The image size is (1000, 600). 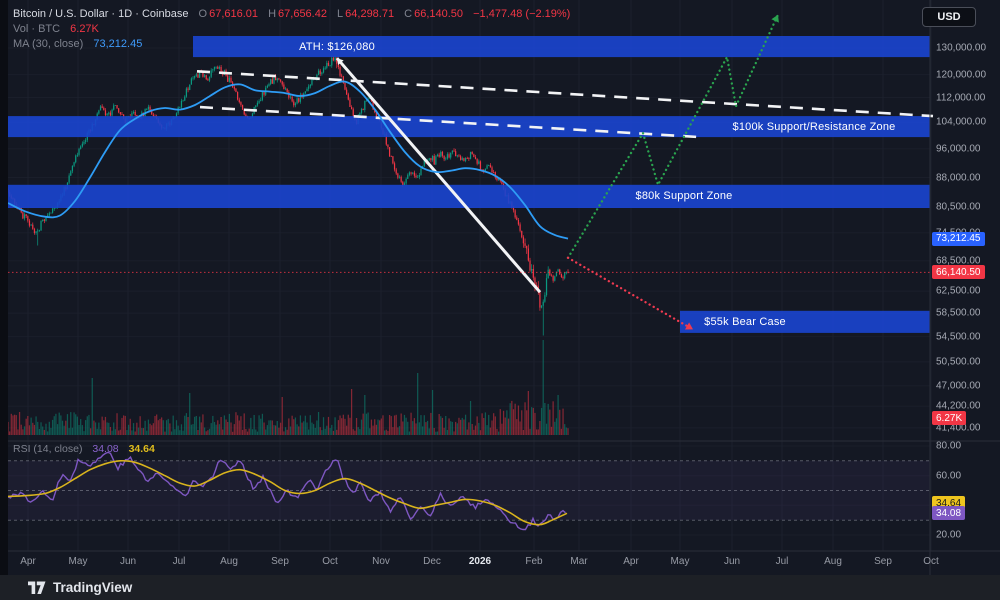 I want to click on price-tick-label: 96,000.00, so click(x=958, y=149).